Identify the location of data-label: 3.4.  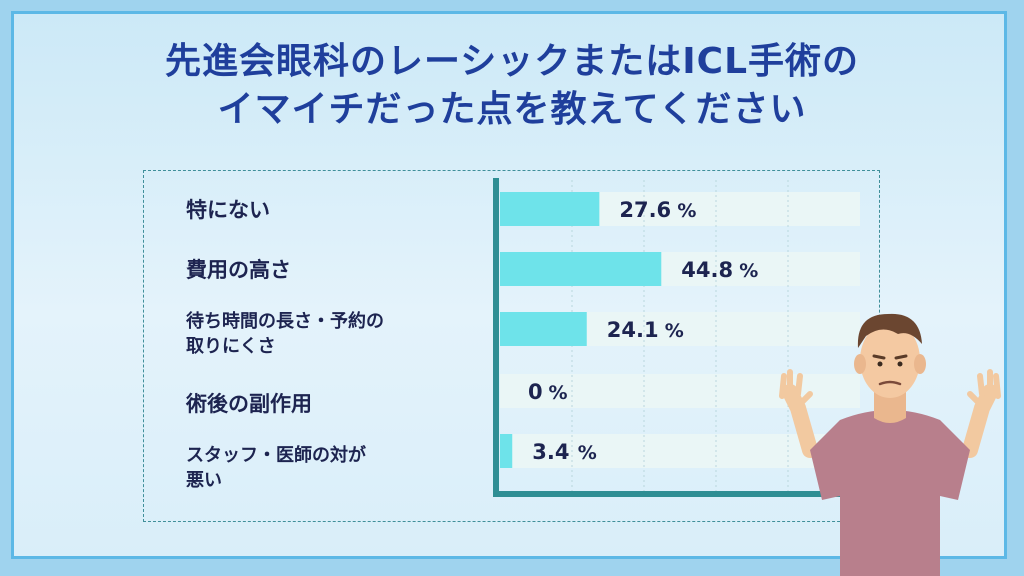
(550, 452).